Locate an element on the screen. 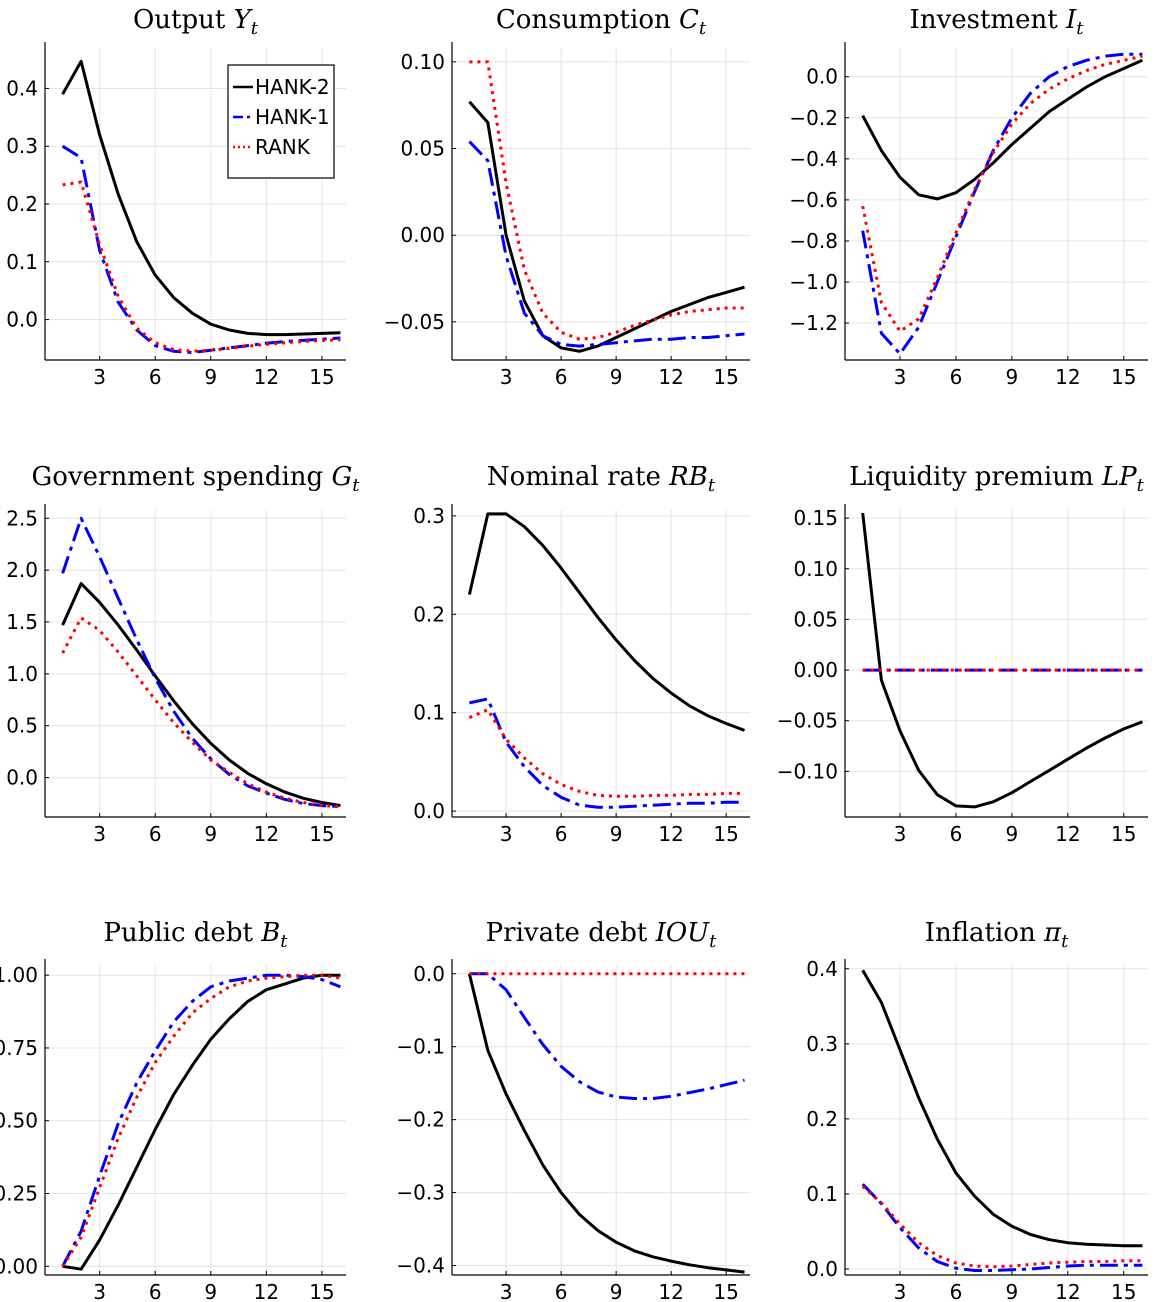  panel-title-variable: LP is located at coordinates (1119, 477).